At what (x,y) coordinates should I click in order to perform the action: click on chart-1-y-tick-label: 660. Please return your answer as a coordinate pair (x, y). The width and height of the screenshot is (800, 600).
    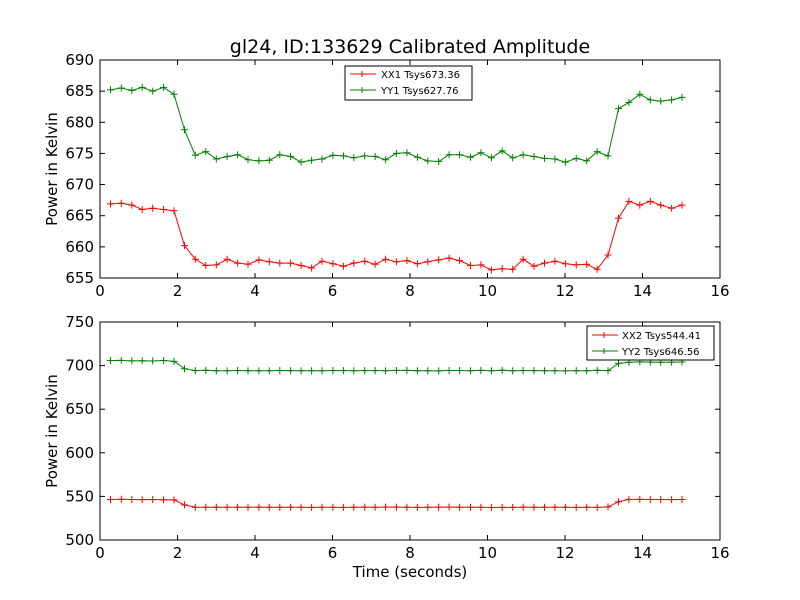
    Looking at the image, I should click on (79, 247).